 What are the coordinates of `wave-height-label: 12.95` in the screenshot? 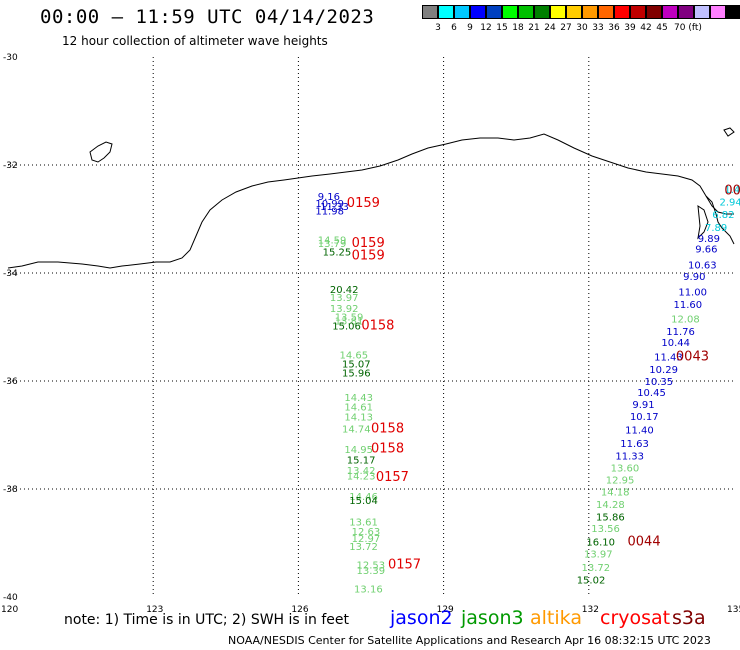 It's located at (620, 481).